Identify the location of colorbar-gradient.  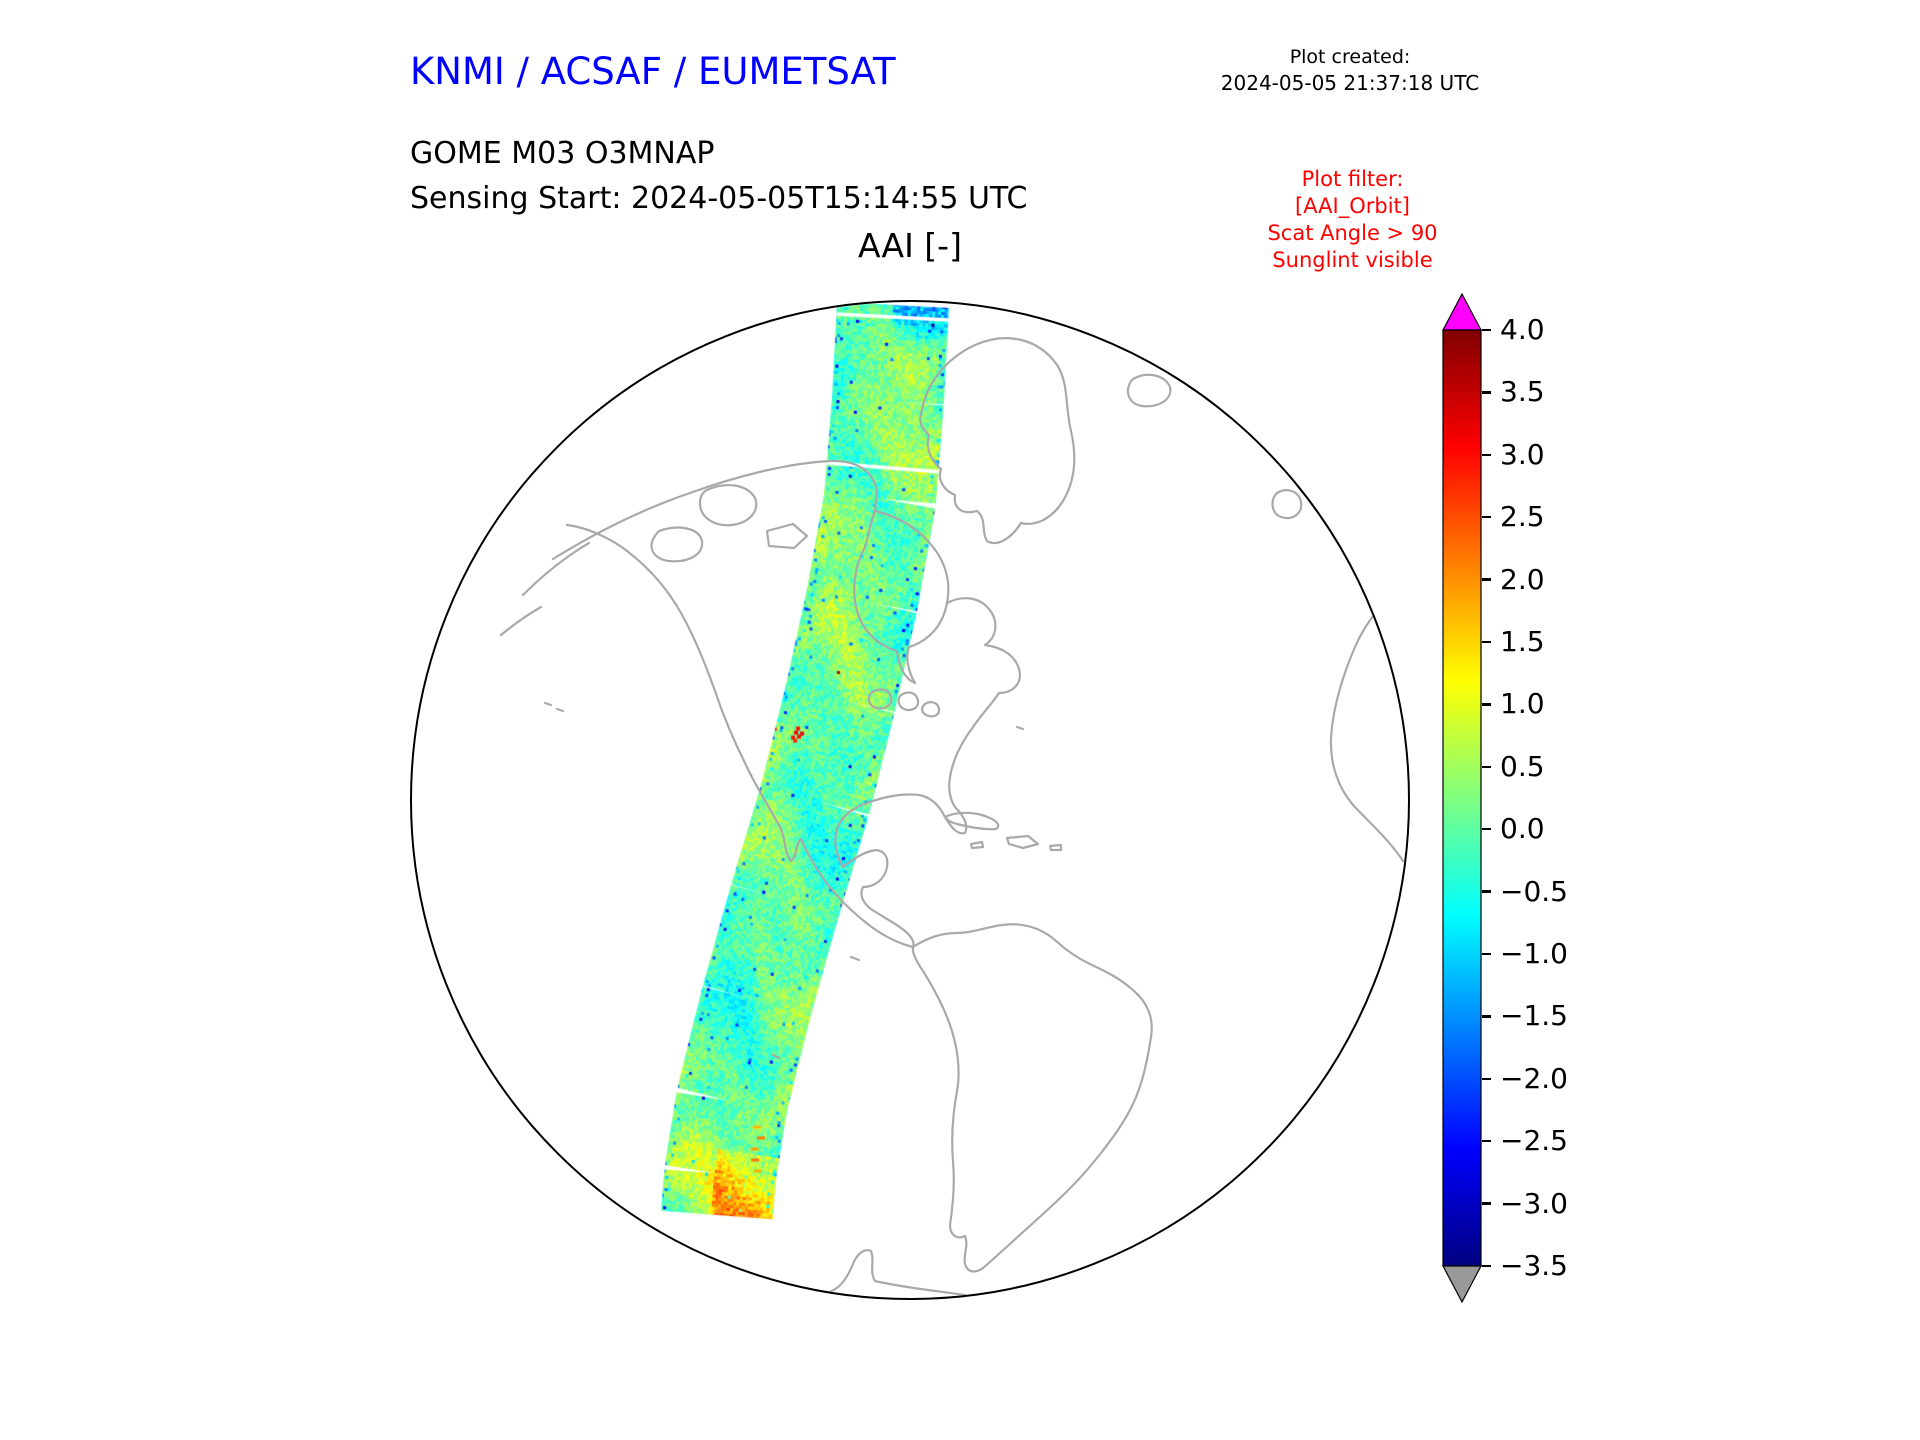
(1462, 798).